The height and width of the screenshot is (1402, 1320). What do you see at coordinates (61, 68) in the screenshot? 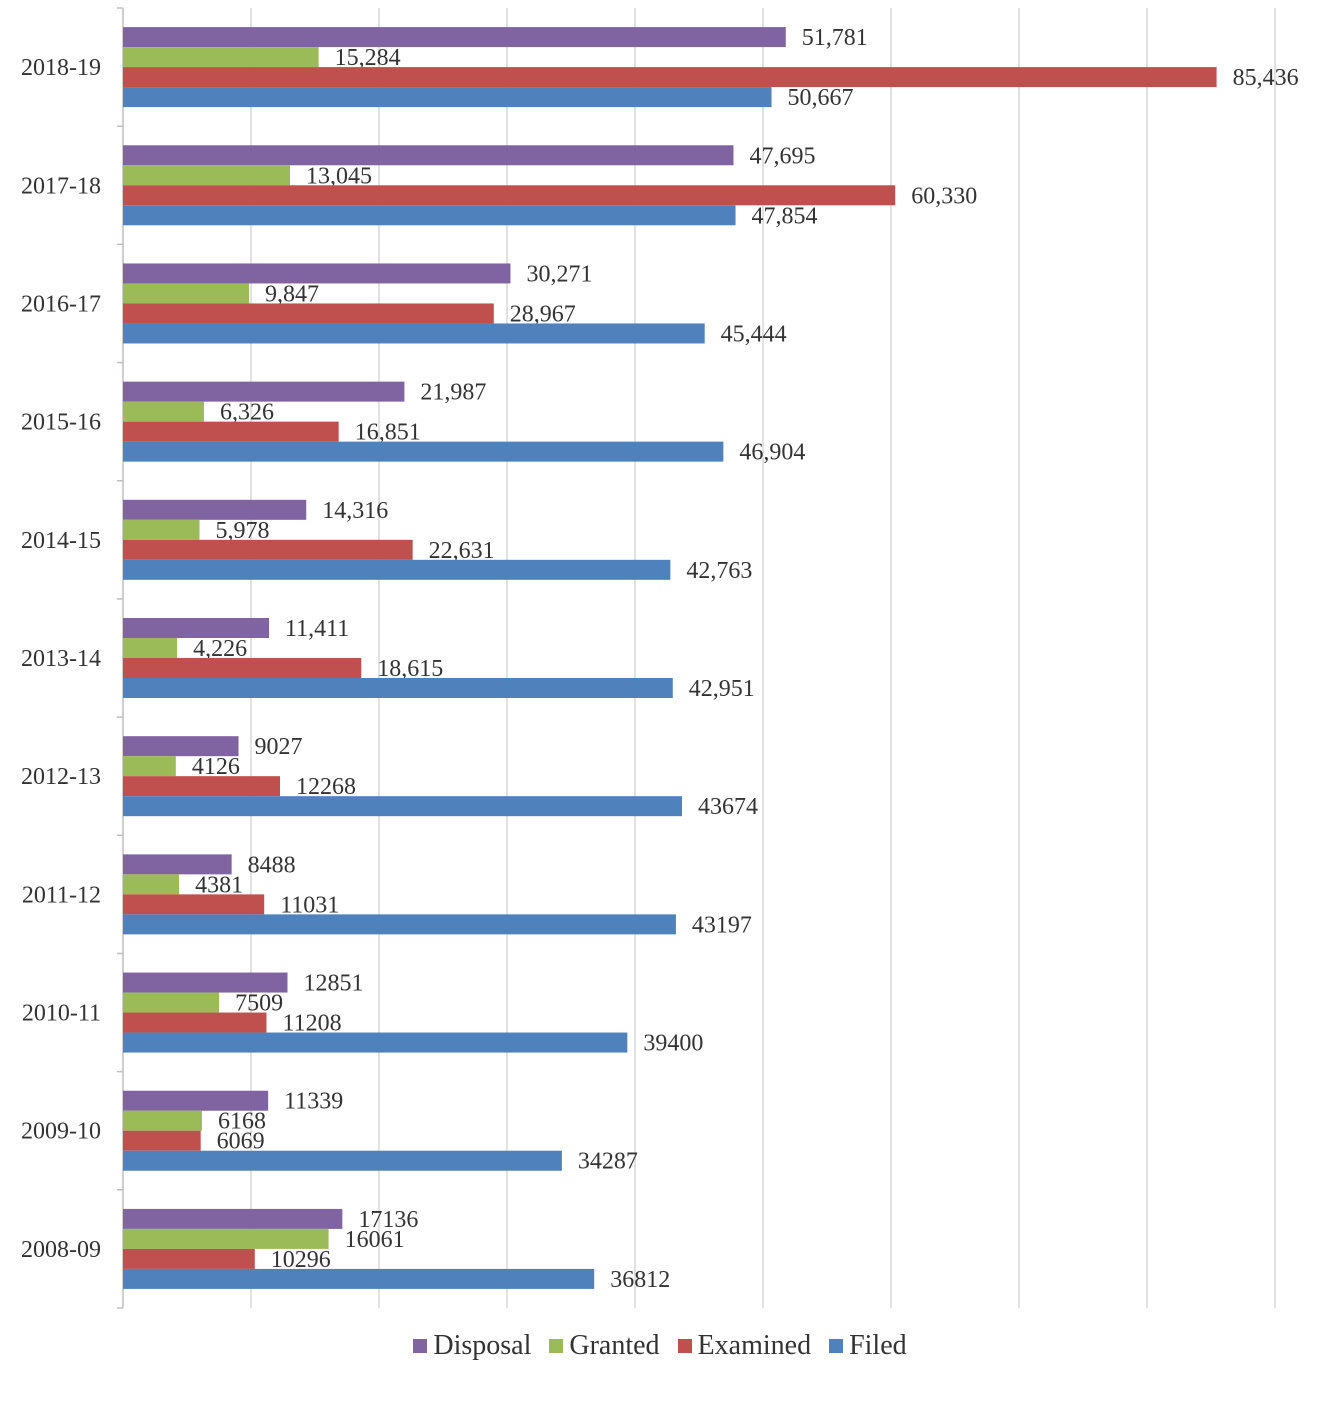
I see `category-label: 2018-19` at bounding box center [61, 68].